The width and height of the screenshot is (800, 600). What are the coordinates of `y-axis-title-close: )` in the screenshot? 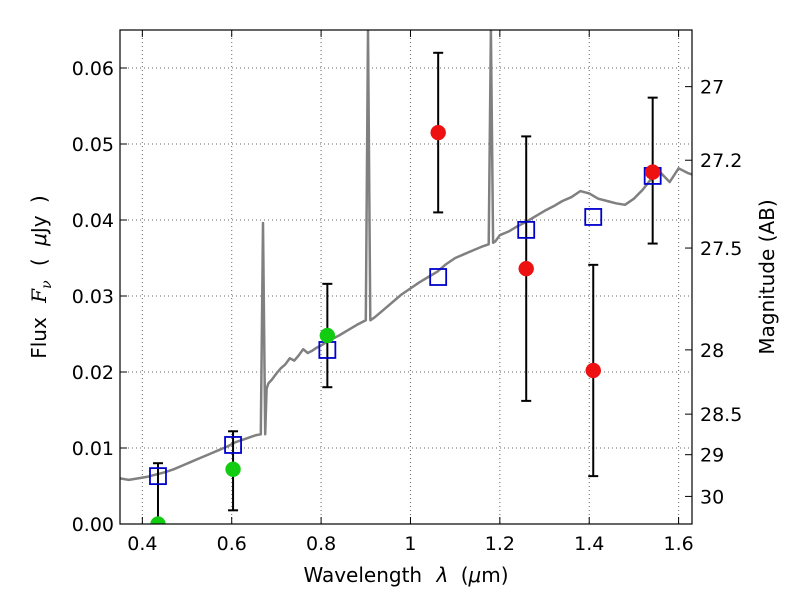 It's located at (39, 199).